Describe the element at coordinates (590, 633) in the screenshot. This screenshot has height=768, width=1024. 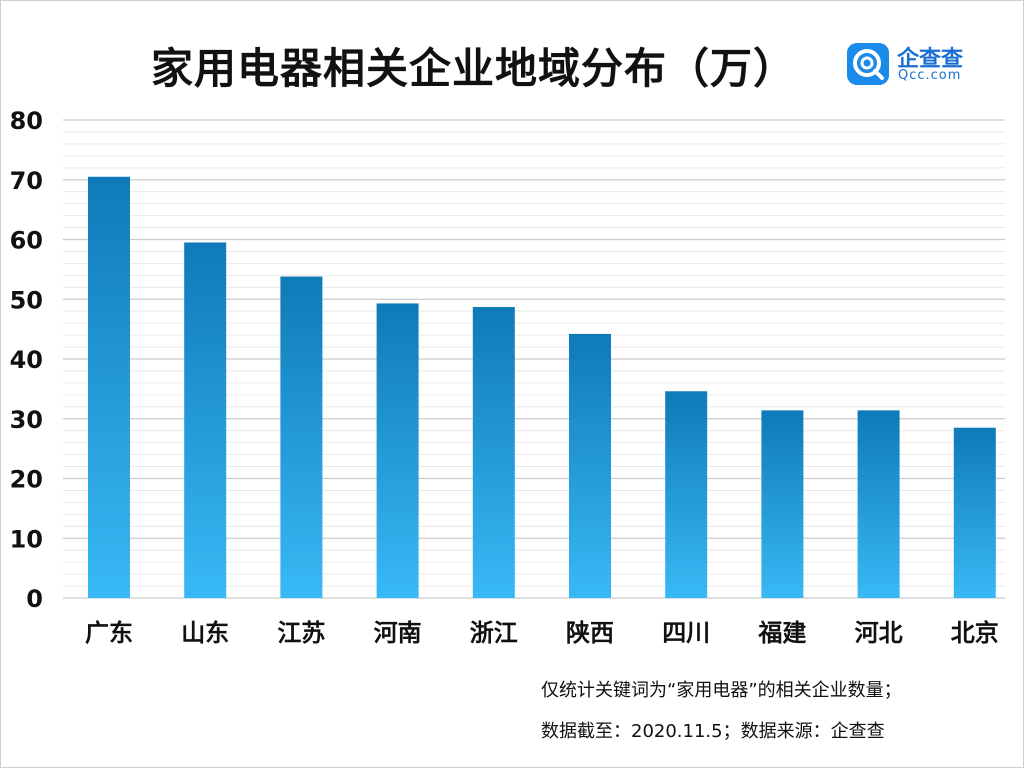
I see `x-tick-label: 陕西` at that location.